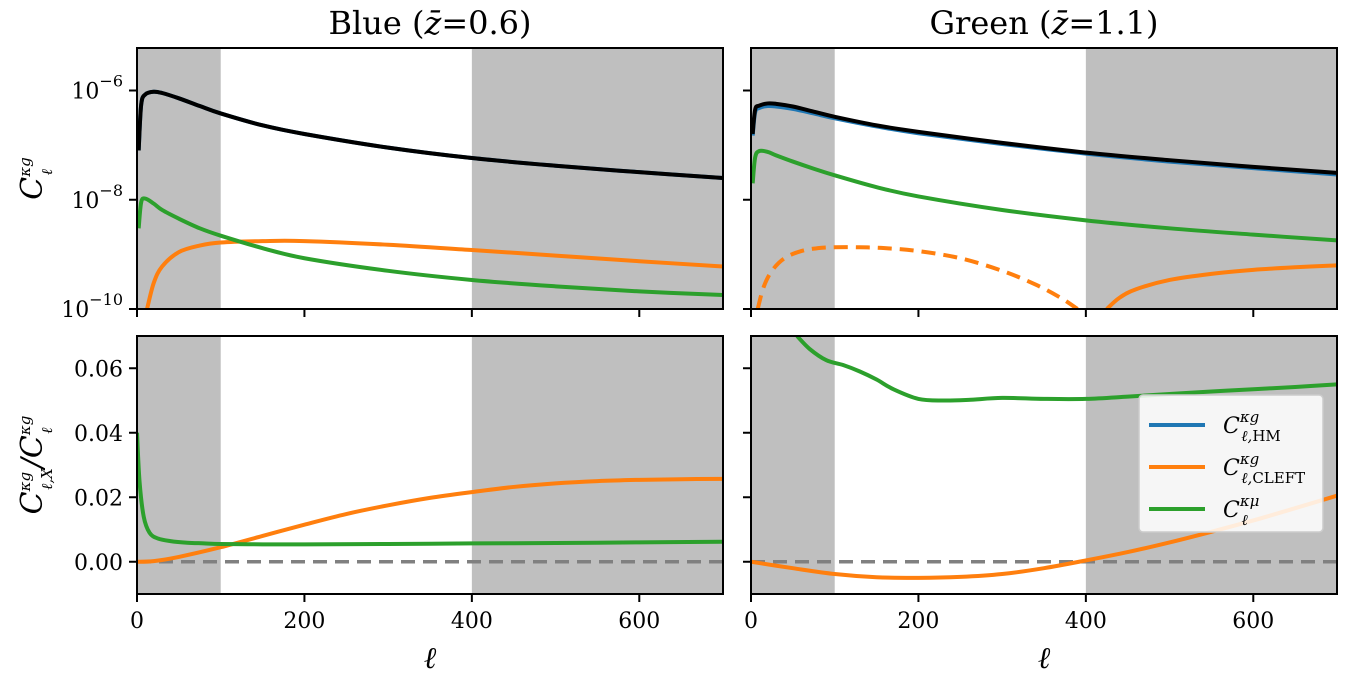 The image size is (1359, 674). Describe the element at coordinates (47, 172) in the screenshot. I see `ylabel-sub: ℓ` at that location.